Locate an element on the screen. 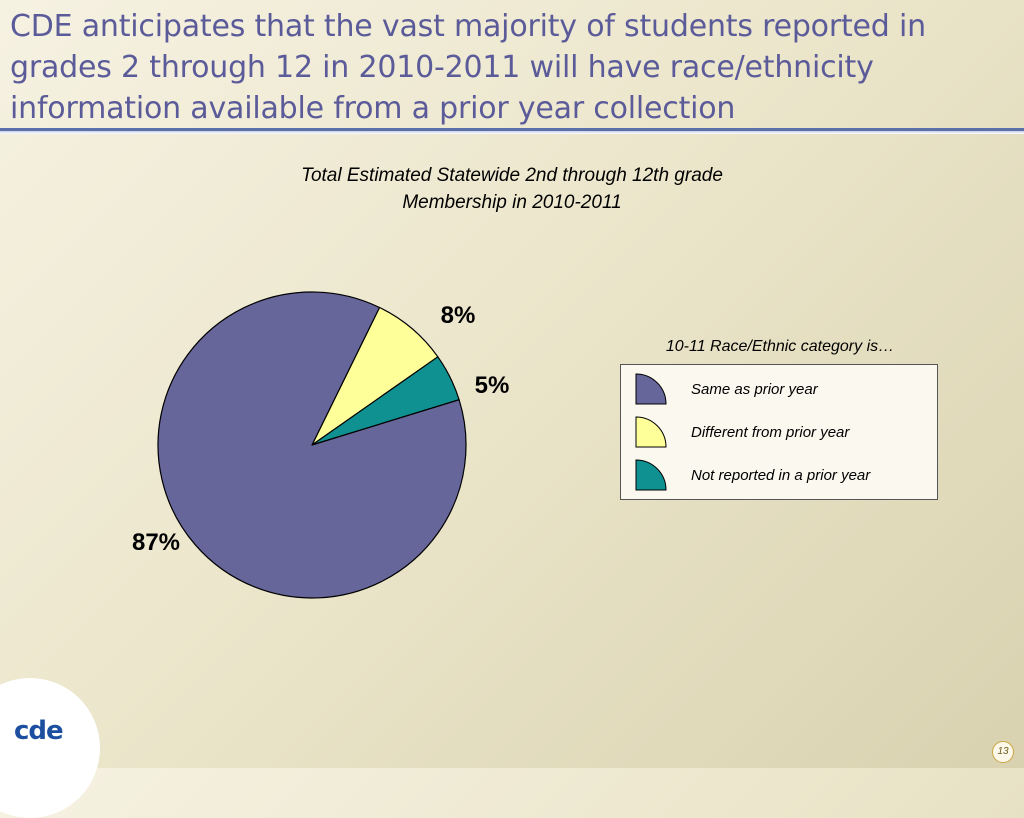 This screenshot has height=818, width=1024. page-number: 13 is located at coordinates (1003, 752).